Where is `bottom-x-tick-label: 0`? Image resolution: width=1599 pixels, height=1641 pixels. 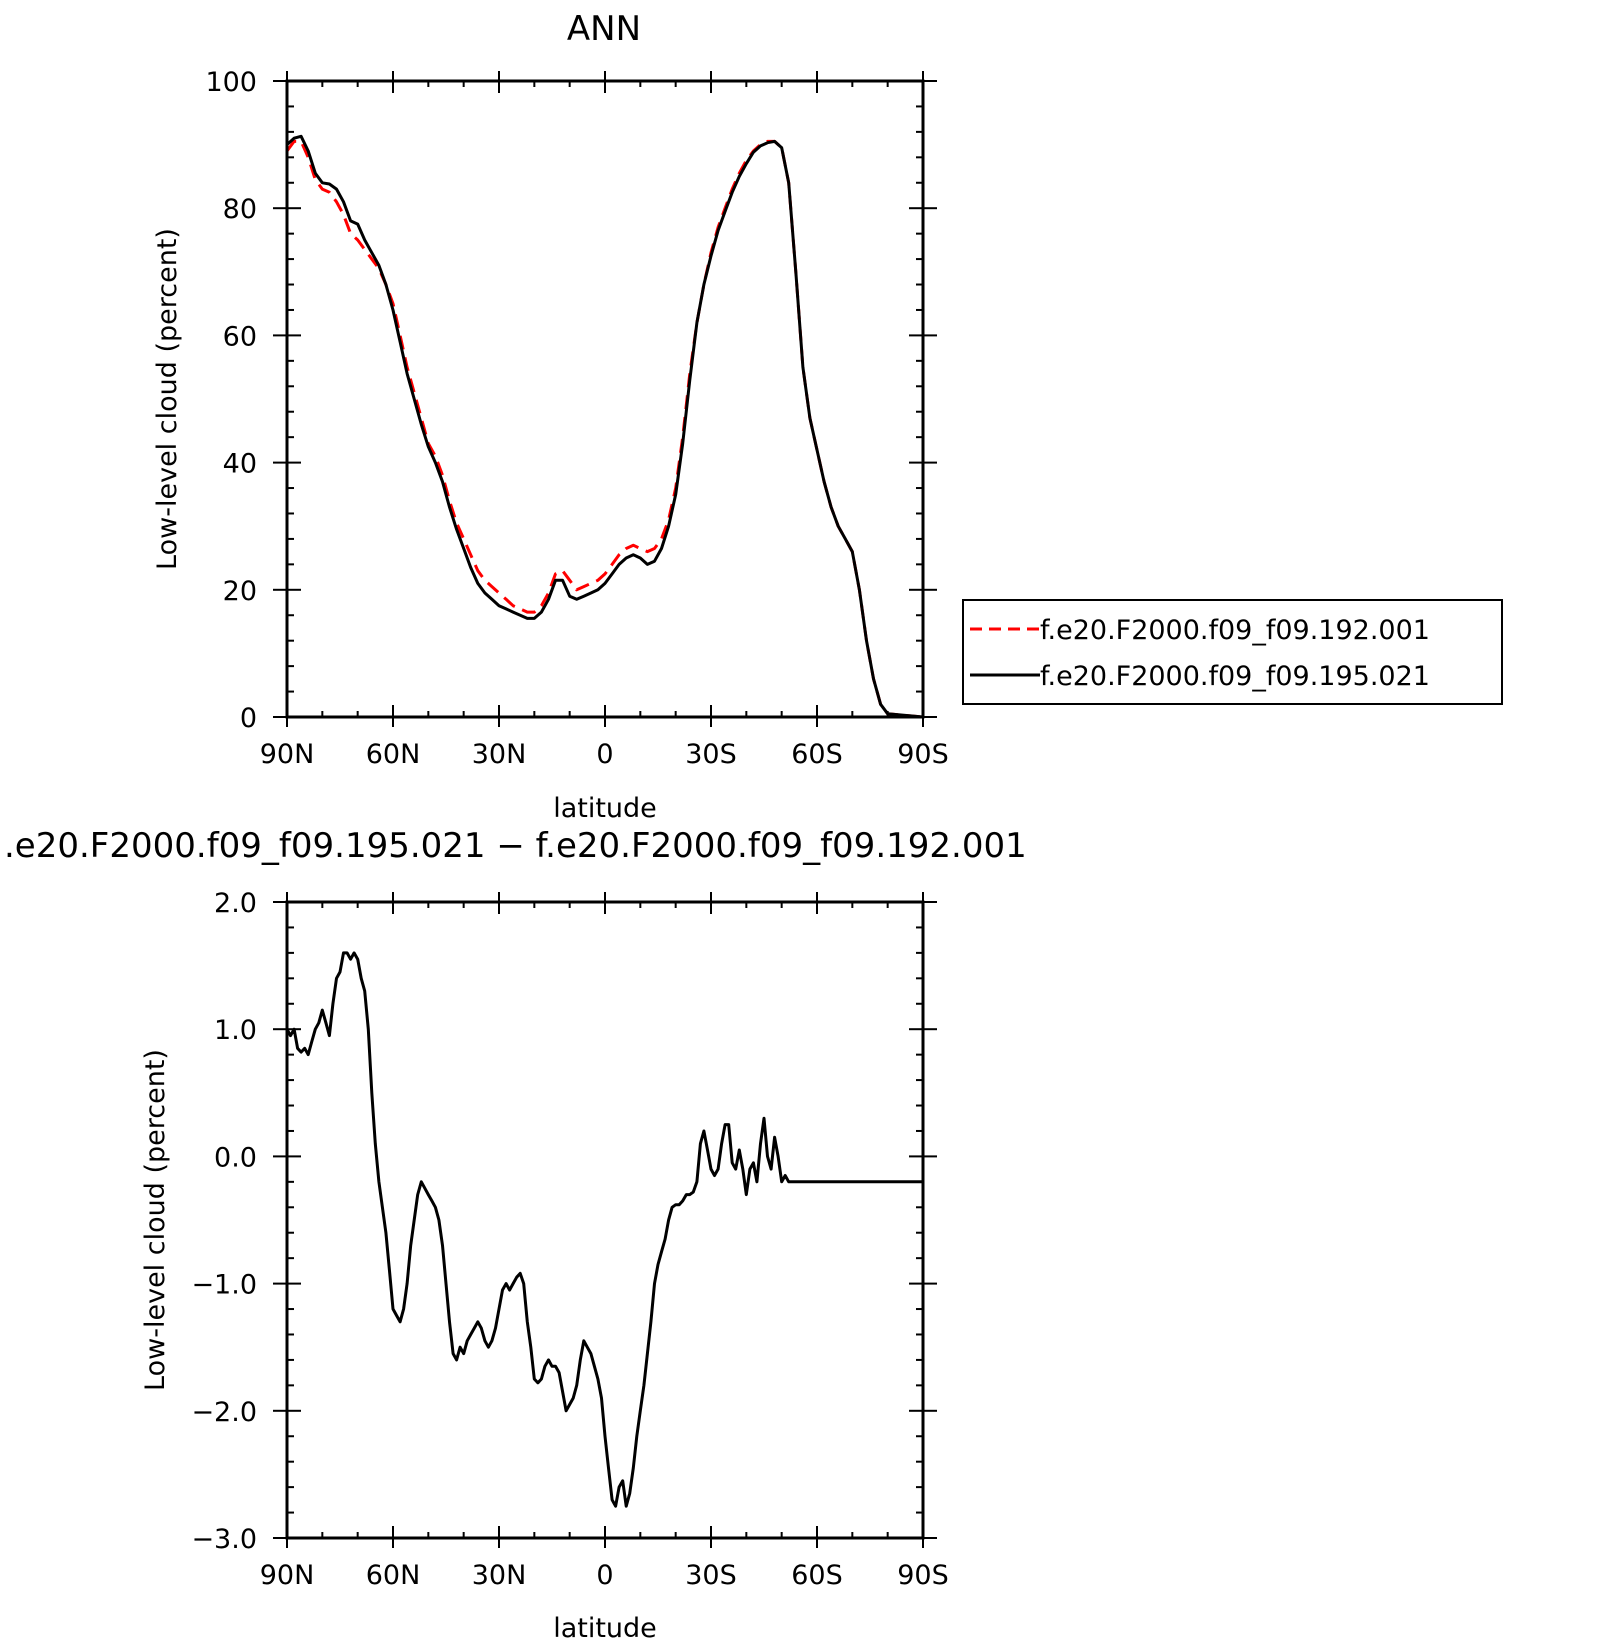
bottom-x-tick-label: 0 is located at coordinates (604, 1575).